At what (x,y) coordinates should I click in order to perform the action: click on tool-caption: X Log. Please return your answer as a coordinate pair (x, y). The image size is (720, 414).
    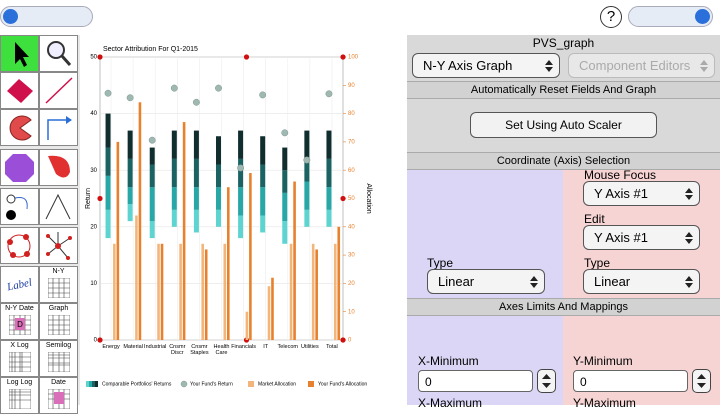
    Looking at the image, I should click on (19, 345).